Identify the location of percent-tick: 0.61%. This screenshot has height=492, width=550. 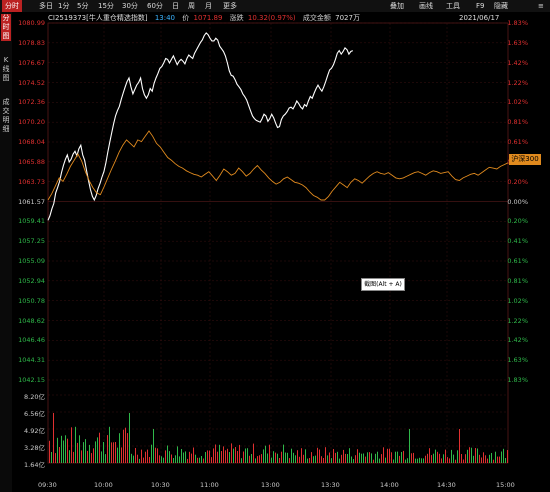
(517, 142).